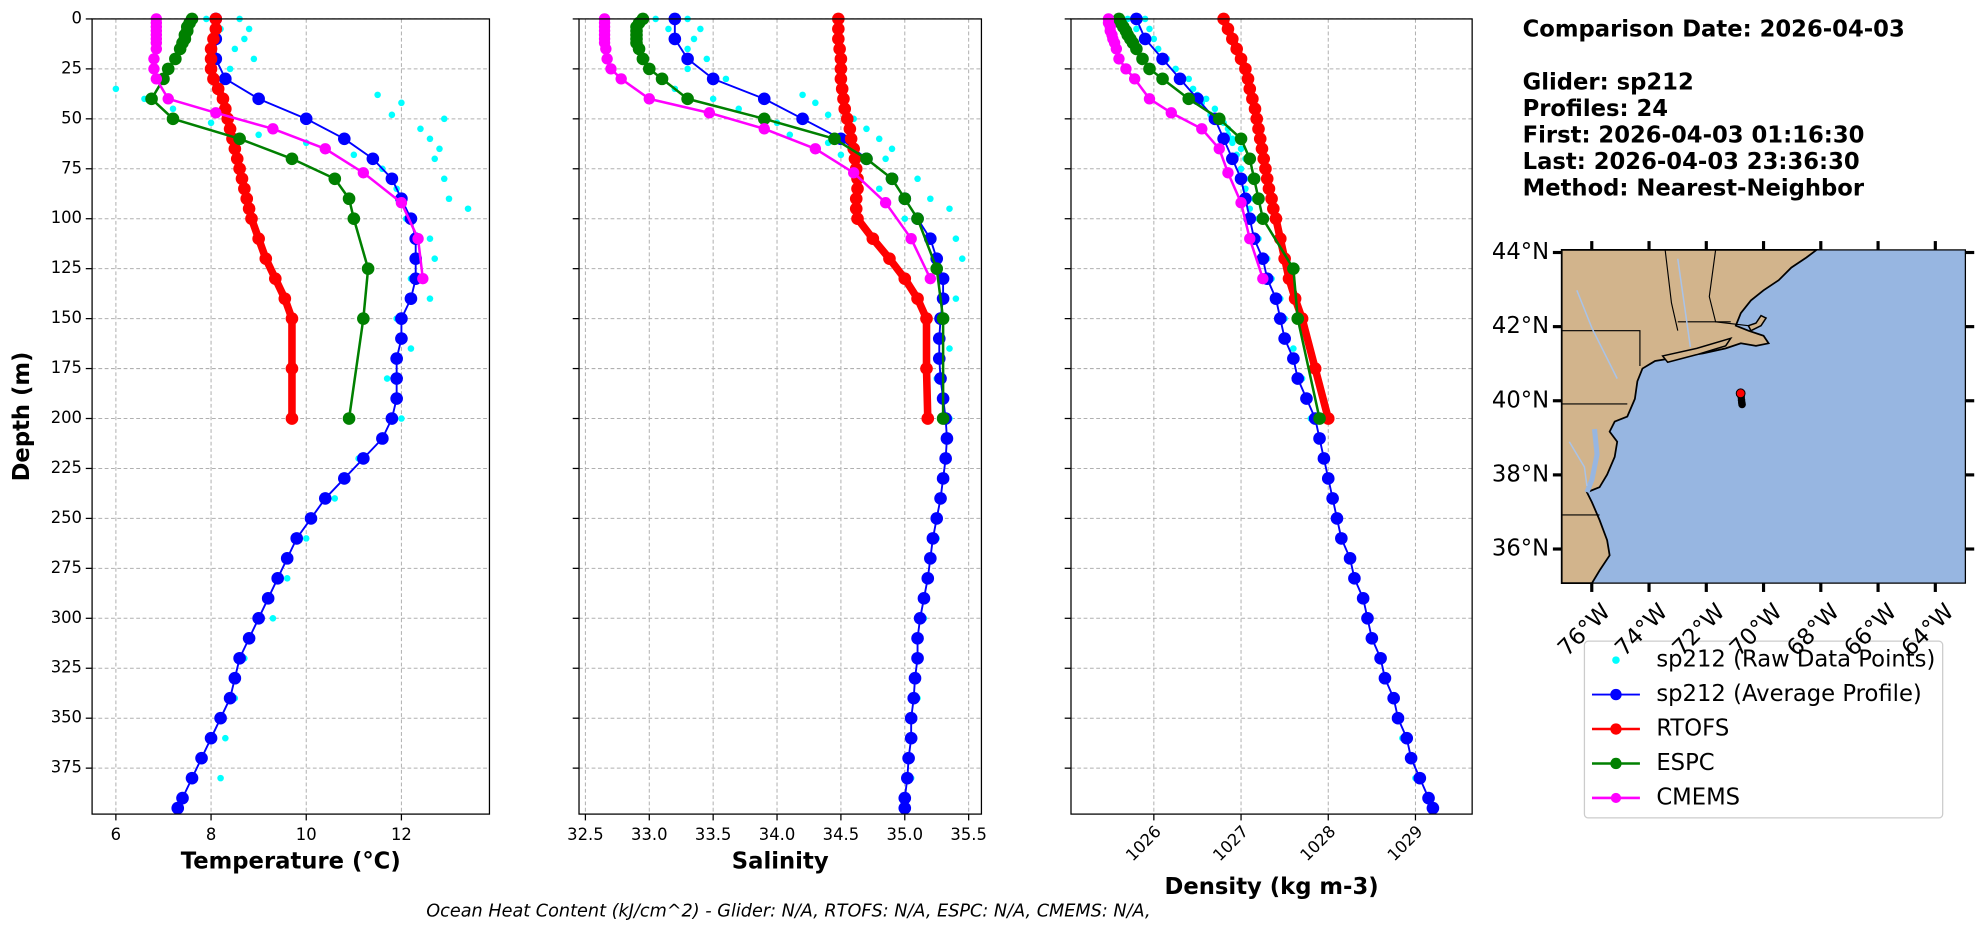 The height and width of the screenshot is (934, 1978). What do you see at coordinates (649, 834) in the screenshot?
I see `x-tick-label: 33.0` at bounding box center [649, 834].